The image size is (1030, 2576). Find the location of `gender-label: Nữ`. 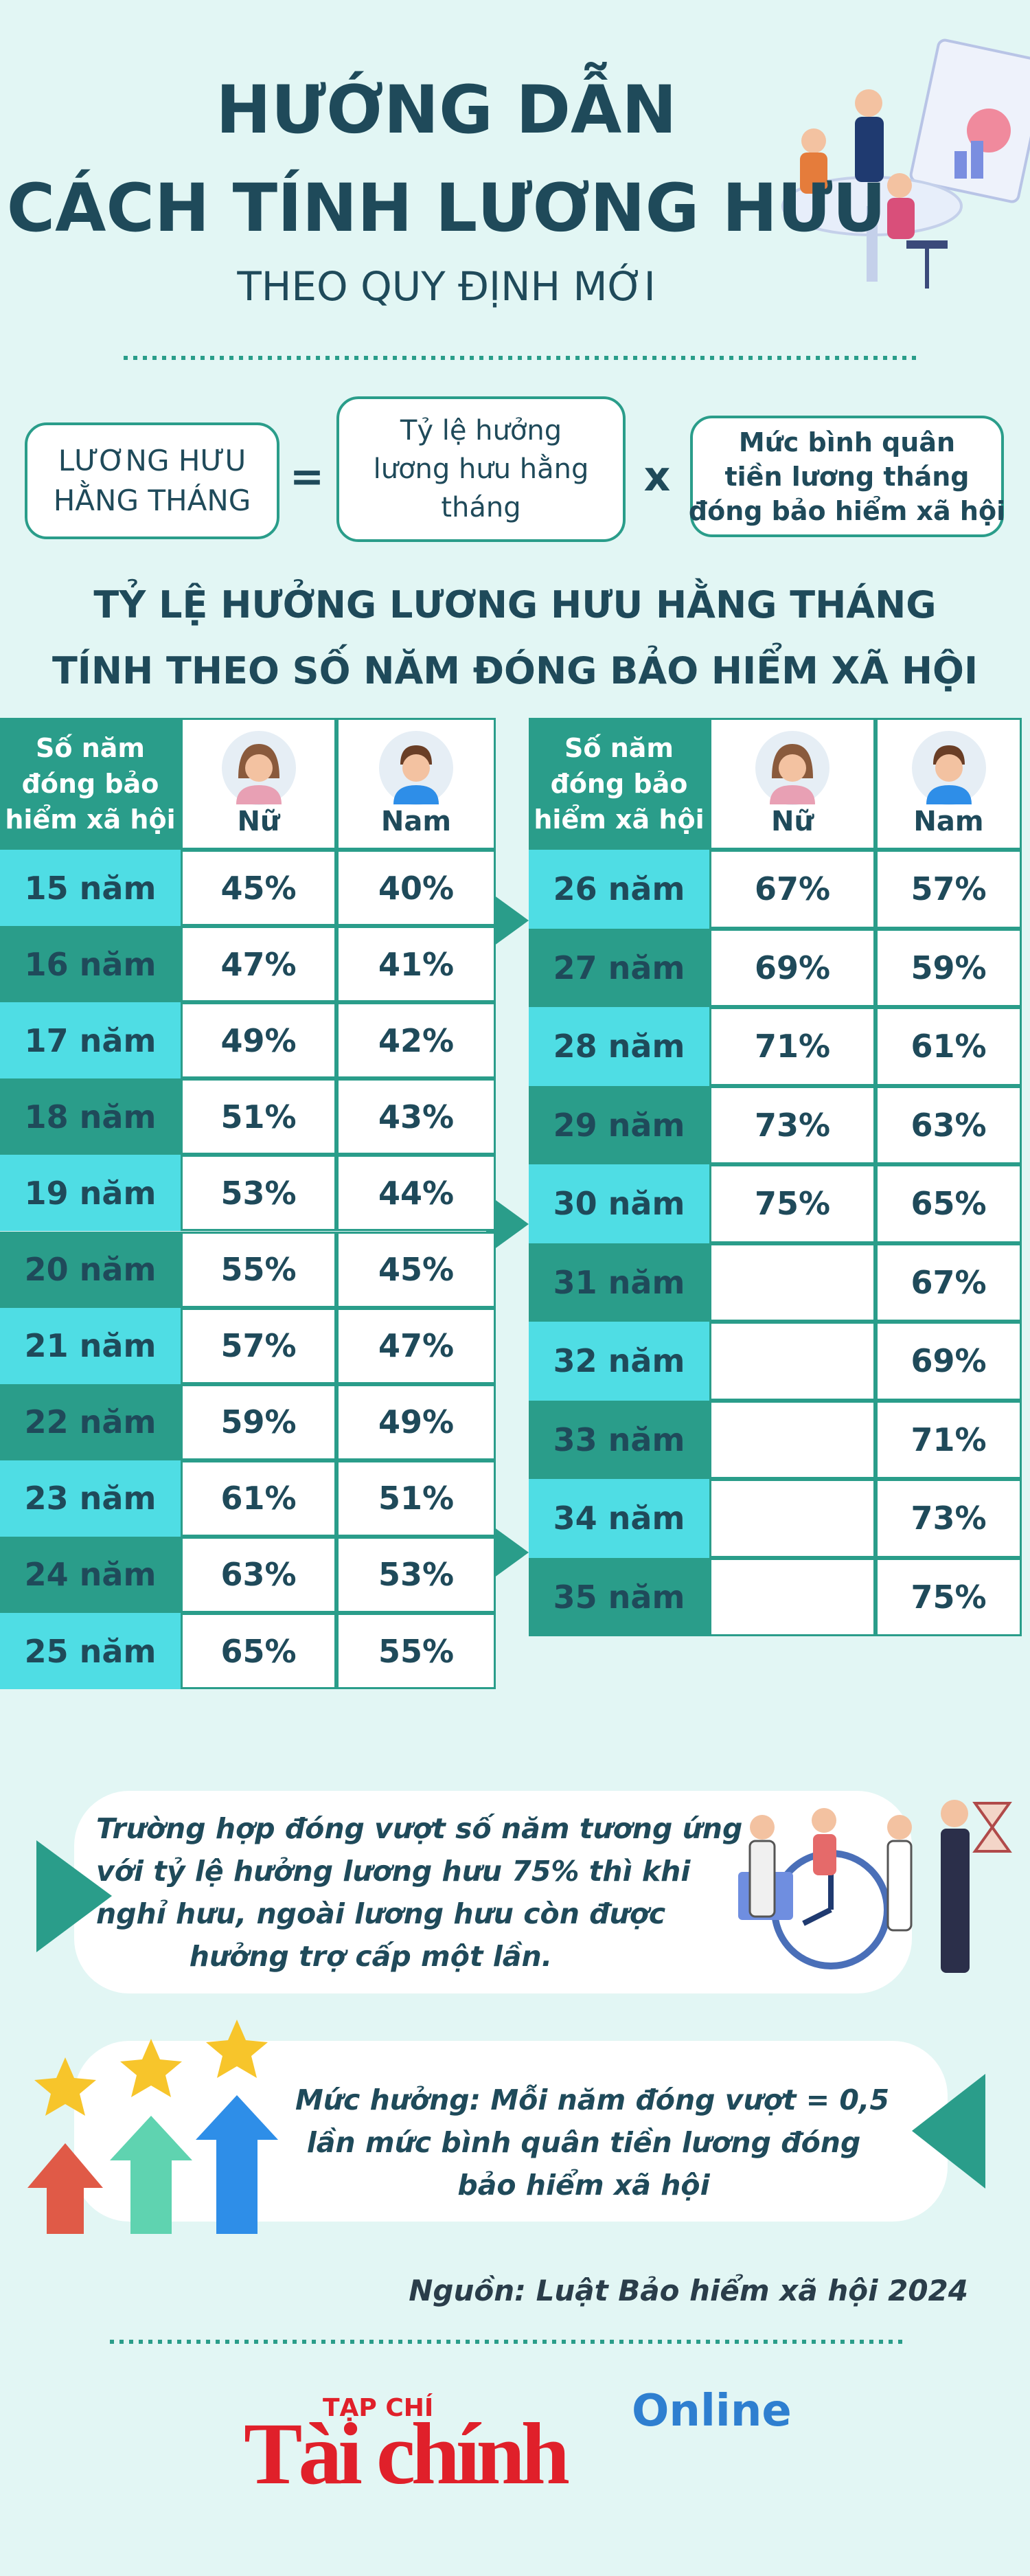

gender-label: Nữ is located at coordinates (258, 821).